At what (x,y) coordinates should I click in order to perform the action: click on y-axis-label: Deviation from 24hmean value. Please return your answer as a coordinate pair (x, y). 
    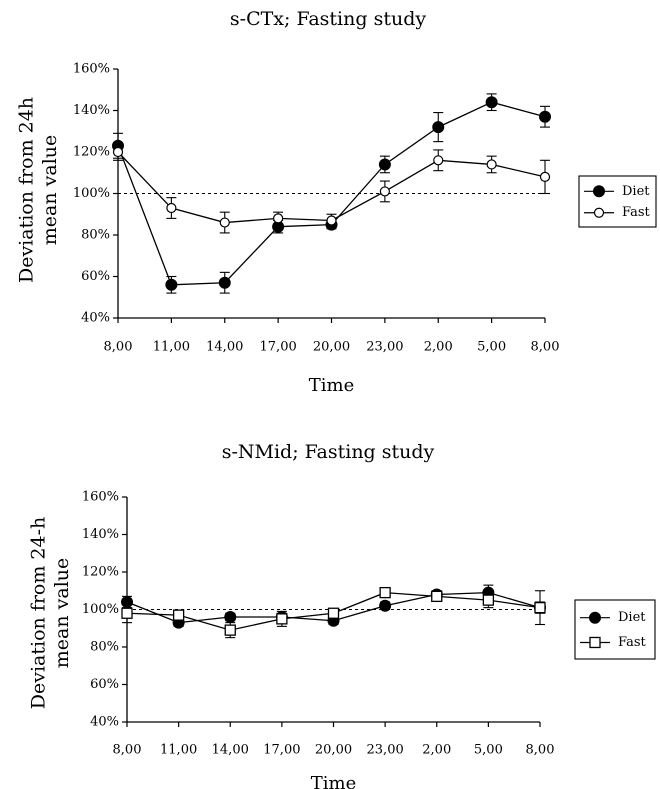
    Looking at the image, I should click on (38, 190).